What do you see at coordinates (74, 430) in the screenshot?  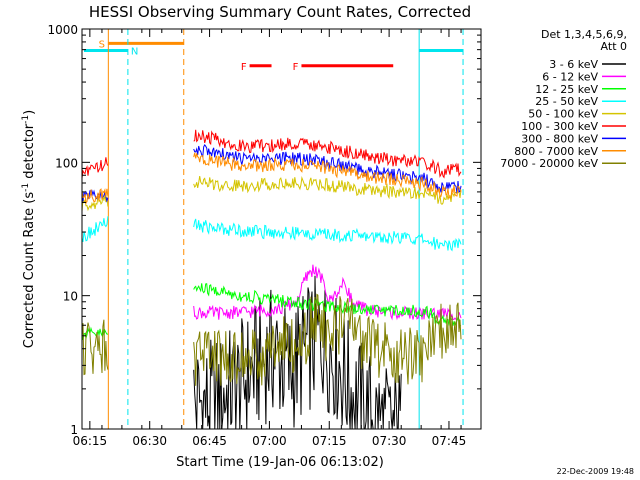 I see `y-tick-label-0: 1` at bounding box center [74, 430].